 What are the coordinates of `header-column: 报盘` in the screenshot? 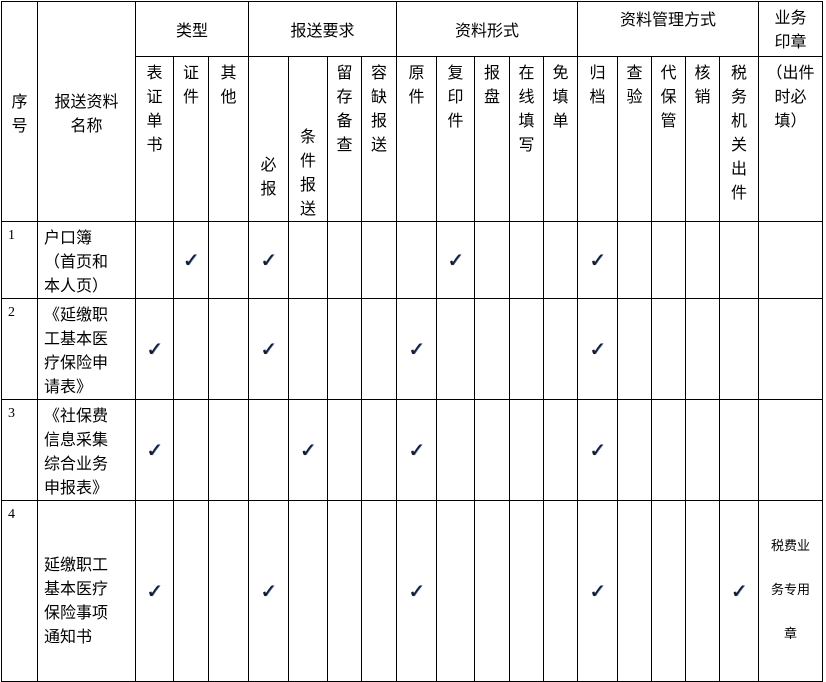 It's located at (492, 139).